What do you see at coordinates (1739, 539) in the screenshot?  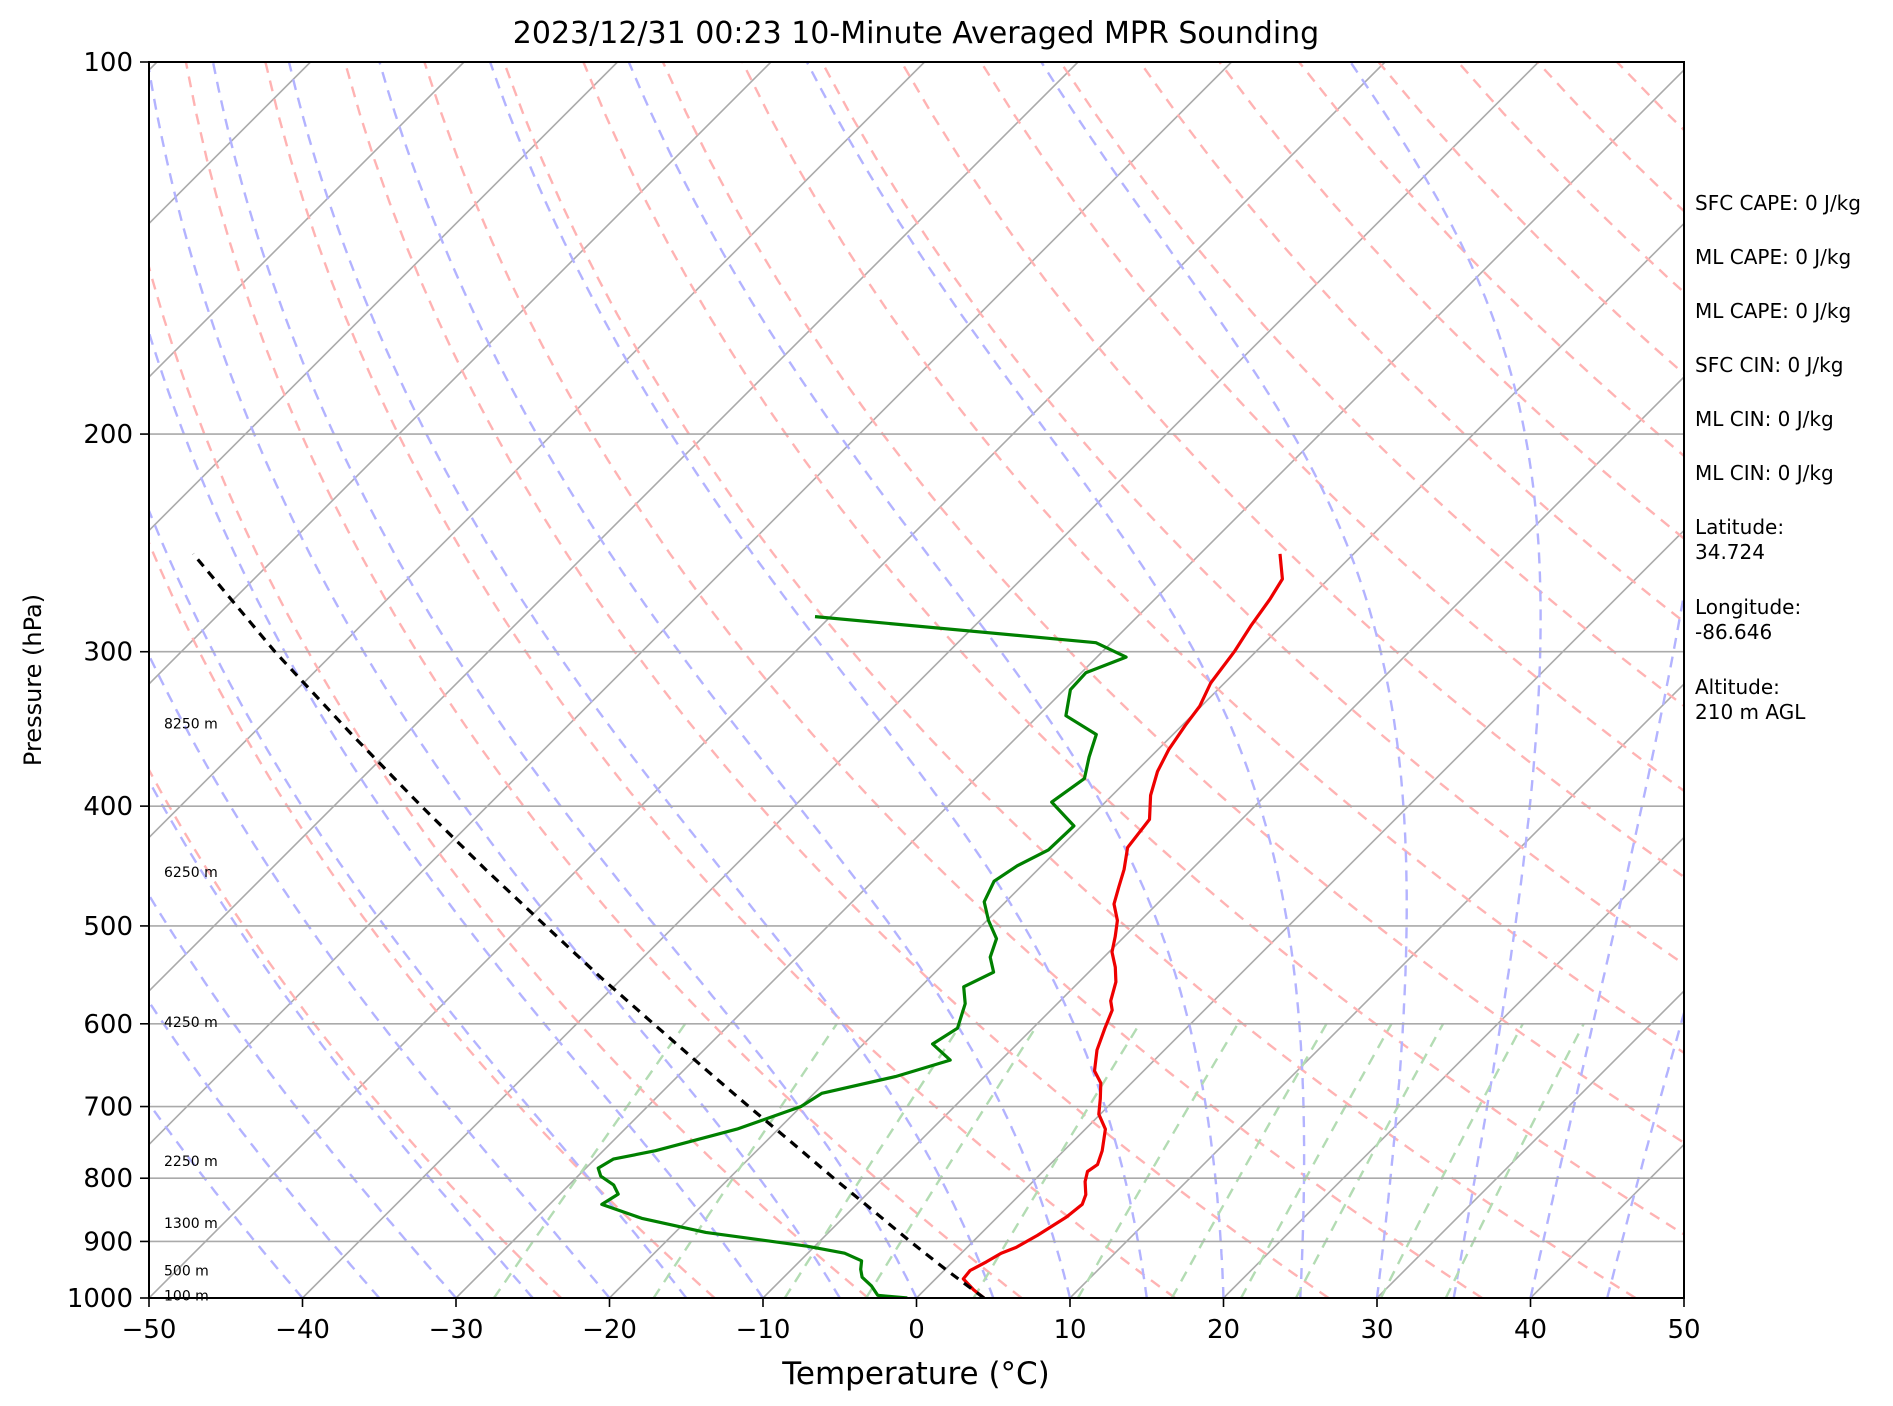 I see `annotation-text: Latitude: 34.724` at bounding box center [1739, 539].